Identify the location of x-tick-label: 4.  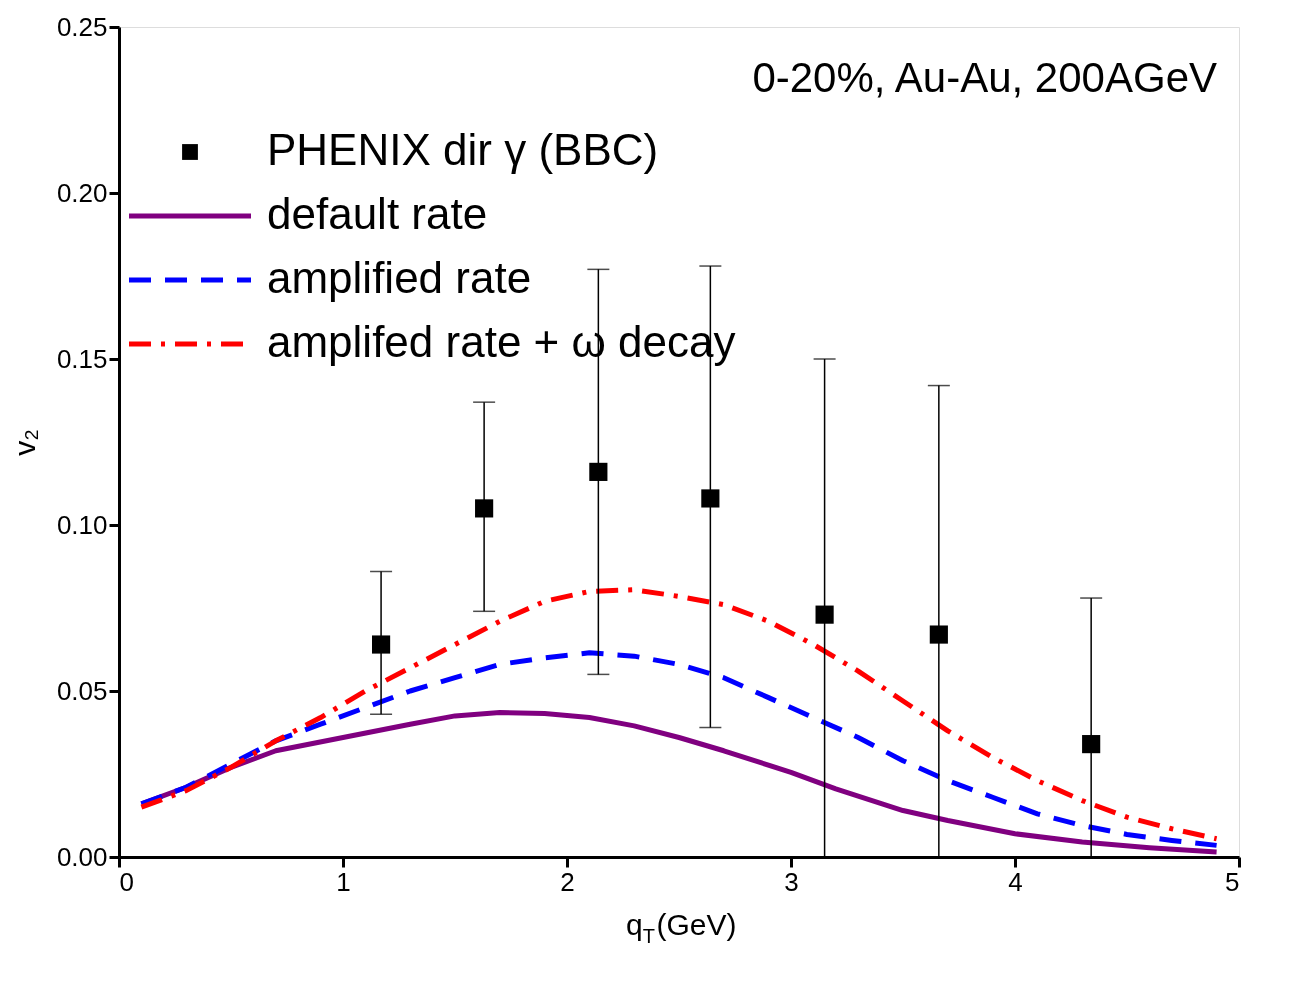
(1015, 881).